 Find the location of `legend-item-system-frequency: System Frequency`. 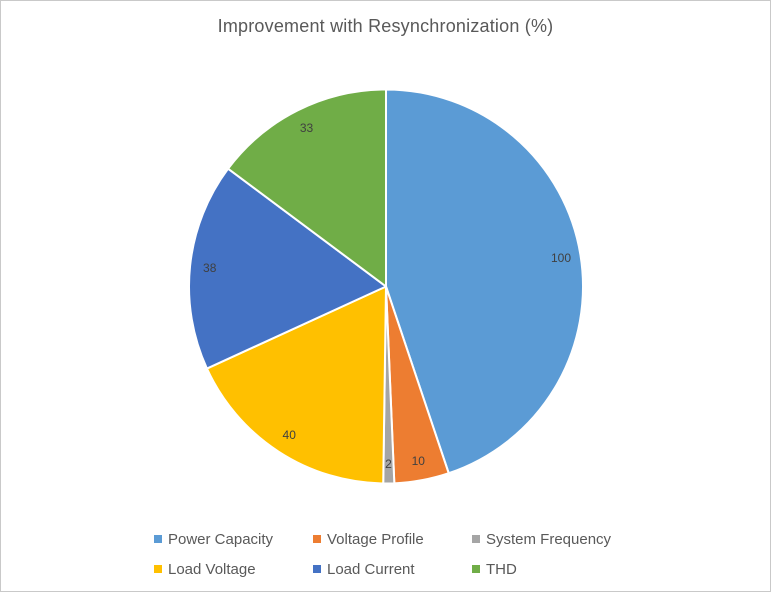

legend-item-system-frequency: System Frequency is located at coordinates (551, 539).